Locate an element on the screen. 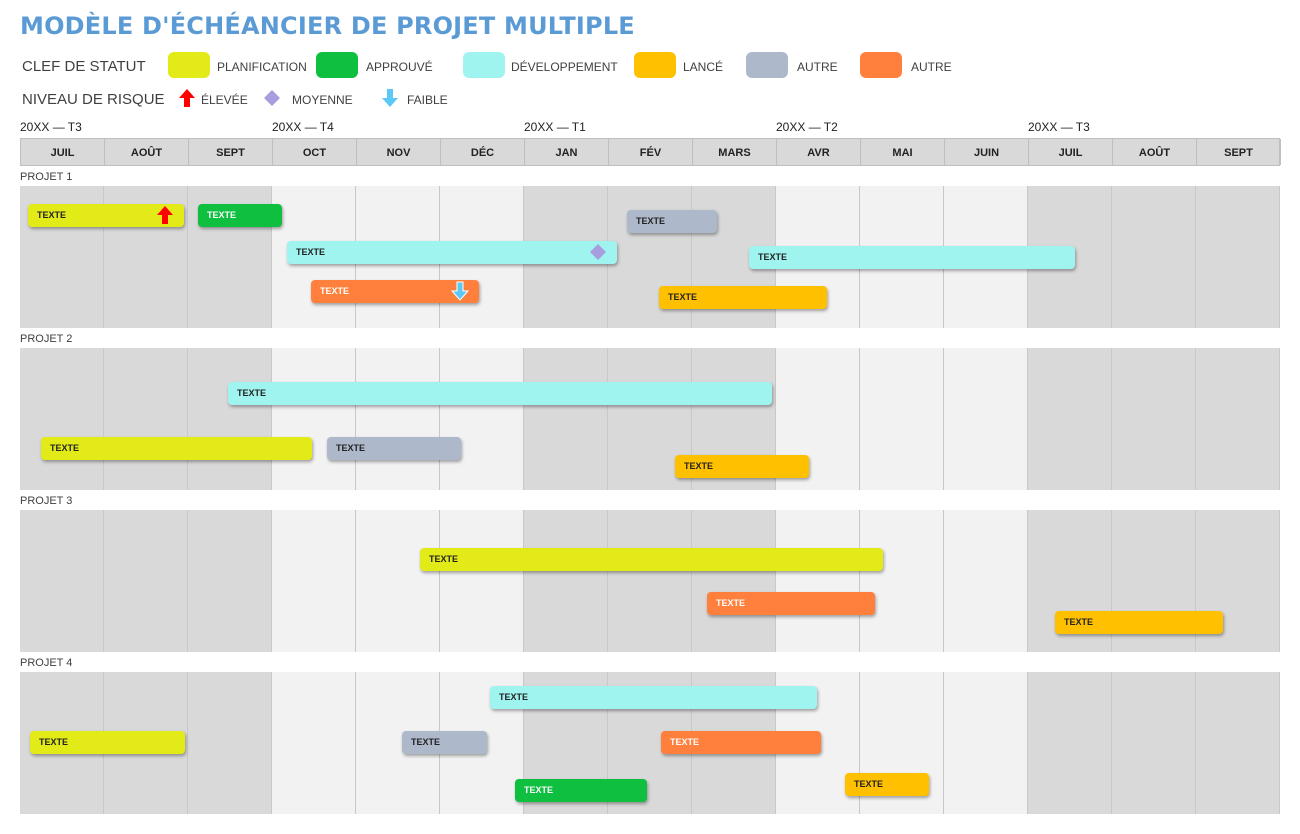 This screenshot has width=1300, height=834. project-label: PROJET 1 is located at coordinates (46, 177).